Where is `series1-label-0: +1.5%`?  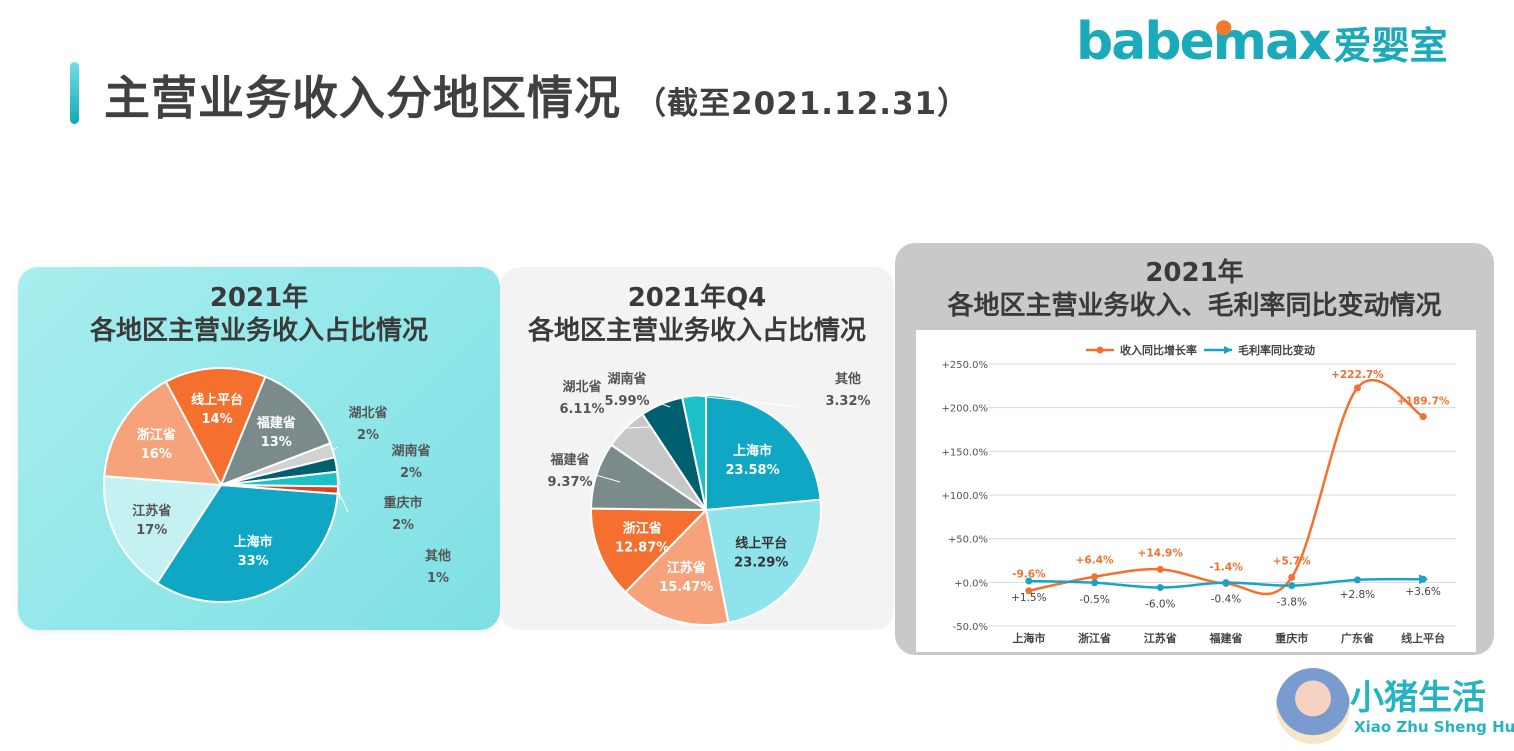 series1-label-0: +1.5% is located at coordinates (1028, 598).